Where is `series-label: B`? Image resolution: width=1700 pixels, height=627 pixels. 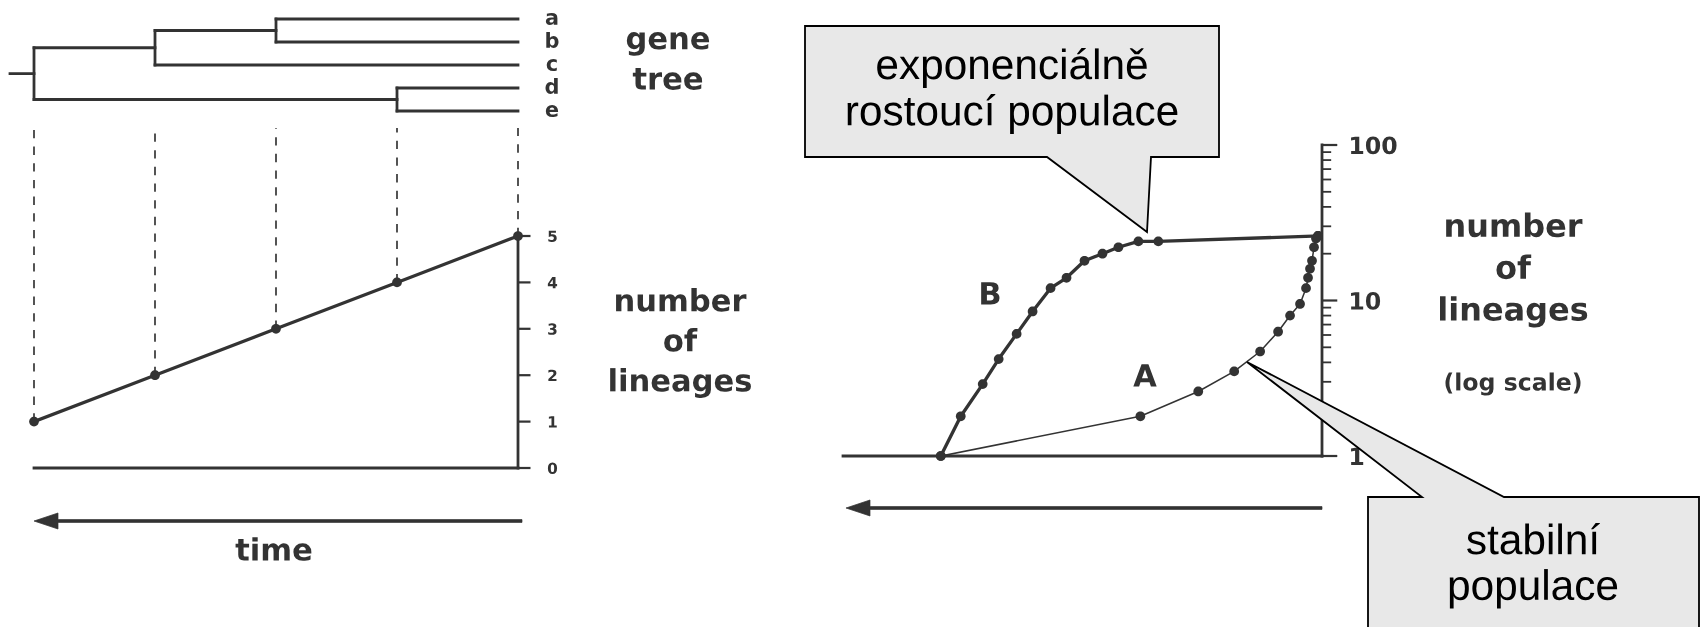 series-label: B is located at coordinates (990, 293).